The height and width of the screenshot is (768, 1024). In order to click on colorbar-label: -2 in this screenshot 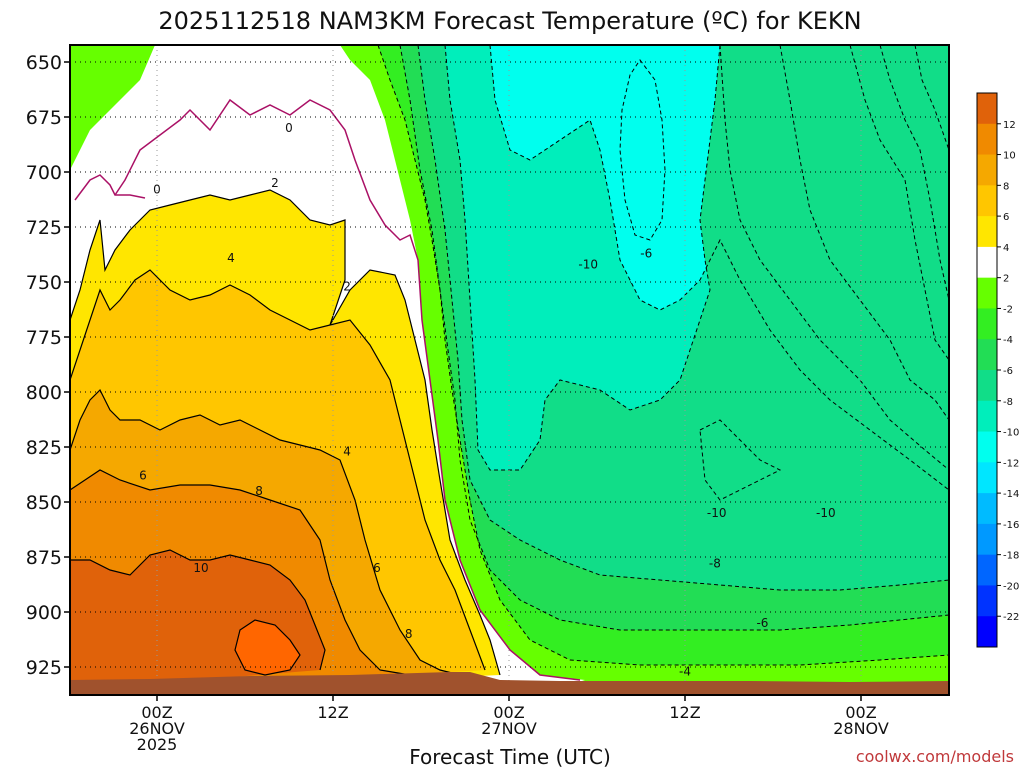, I will do `click(1008, 309)`.